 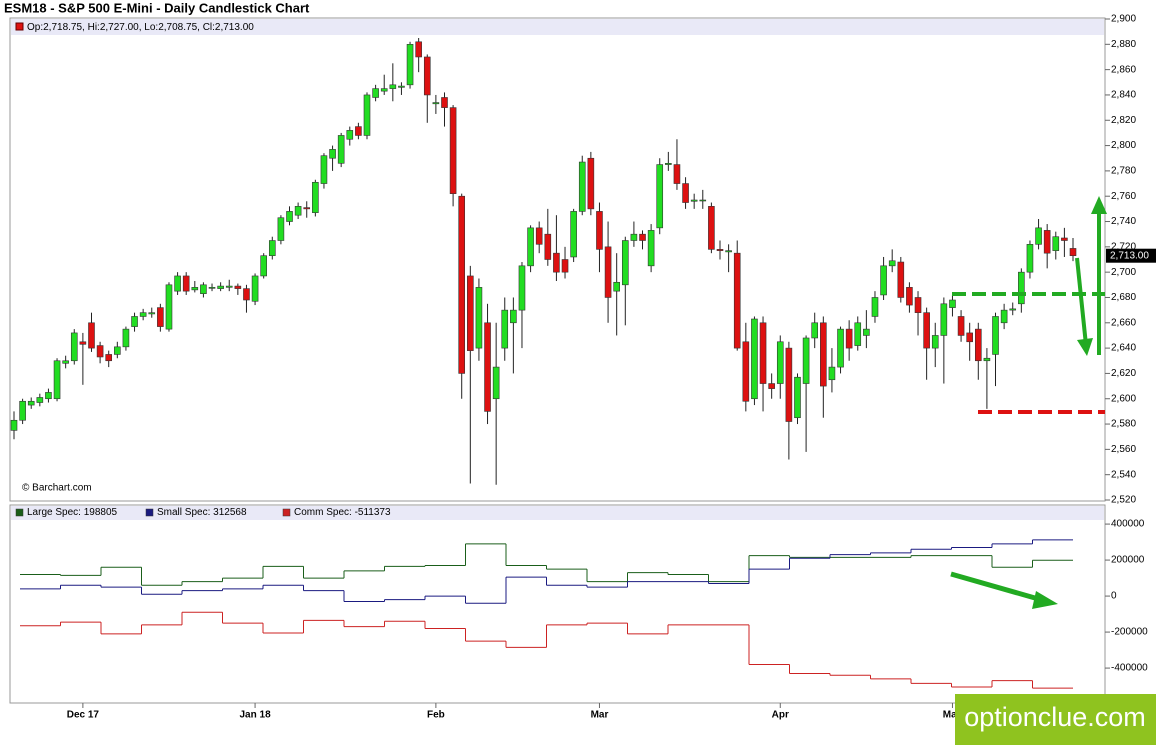 I want to click on last-price-label: 2,713.00, so click(x=1129, y=255).